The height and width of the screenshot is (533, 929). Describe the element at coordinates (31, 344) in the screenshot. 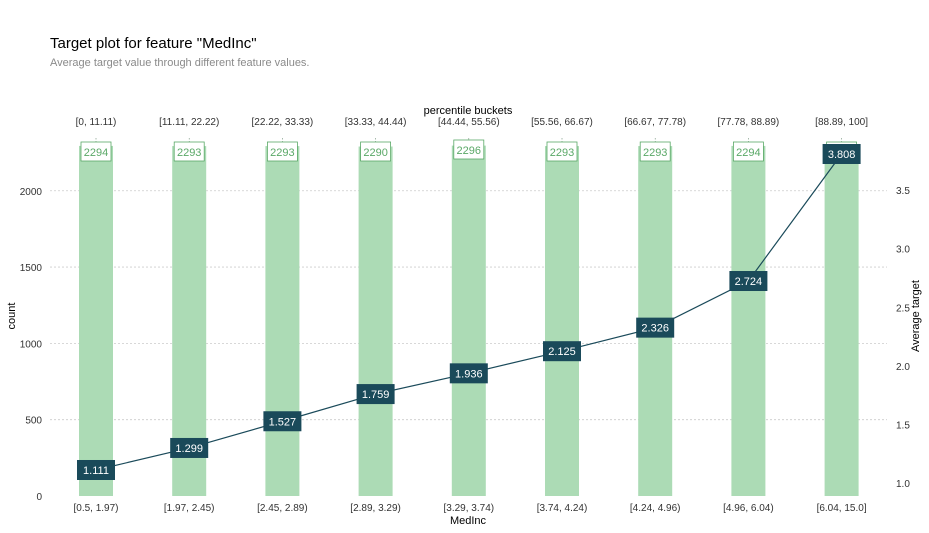

I see `y-tick-left: 1000` at that location.